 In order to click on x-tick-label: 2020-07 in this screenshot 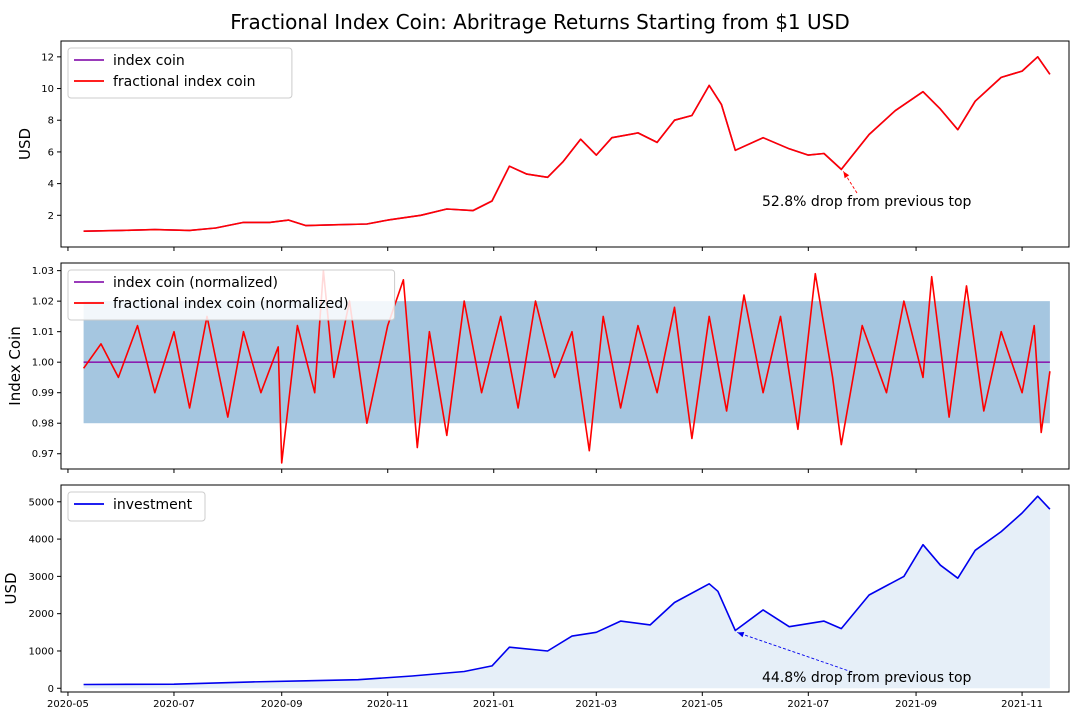, I will do `click(174, 704)`.